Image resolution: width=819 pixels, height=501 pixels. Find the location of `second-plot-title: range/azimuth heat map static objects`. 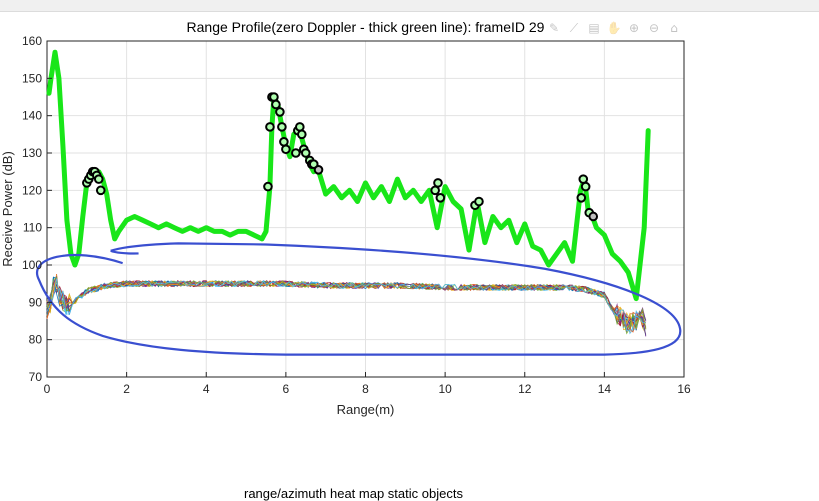

second-plot-title: range/azimuth heat map static objects is located at coordinates (353, 493).